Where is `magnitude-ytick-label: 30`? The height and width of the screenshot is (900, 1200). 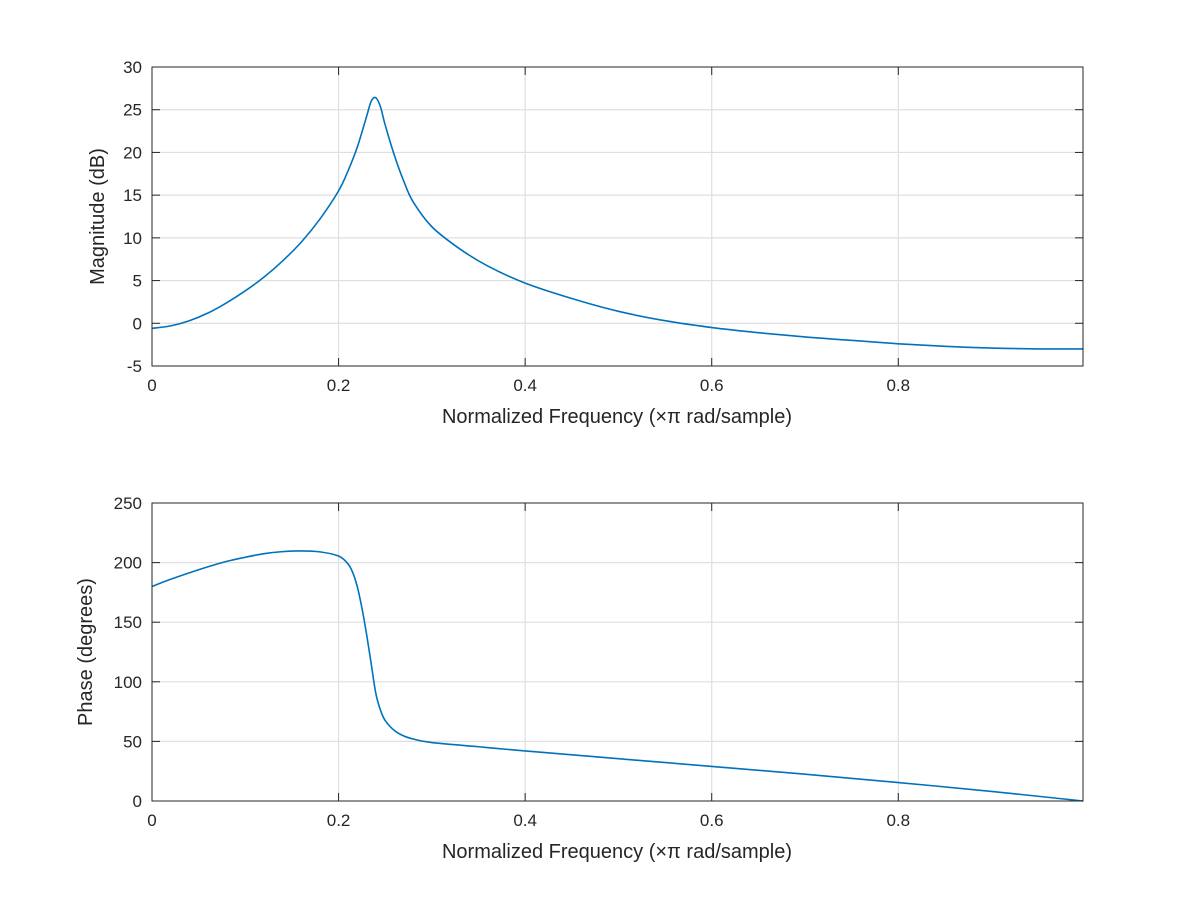
magnitude-ytick-label: 30 is located at coordinates (132, 67).